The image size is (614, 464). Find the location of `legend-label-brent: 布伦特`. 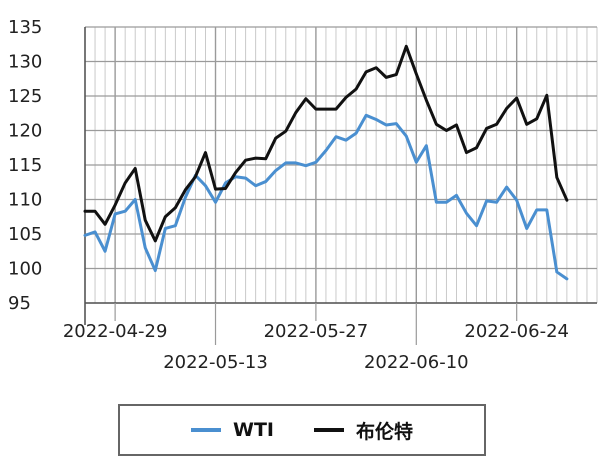

legend-label-brent: 布伦特 is located at coordinates (384, 431).